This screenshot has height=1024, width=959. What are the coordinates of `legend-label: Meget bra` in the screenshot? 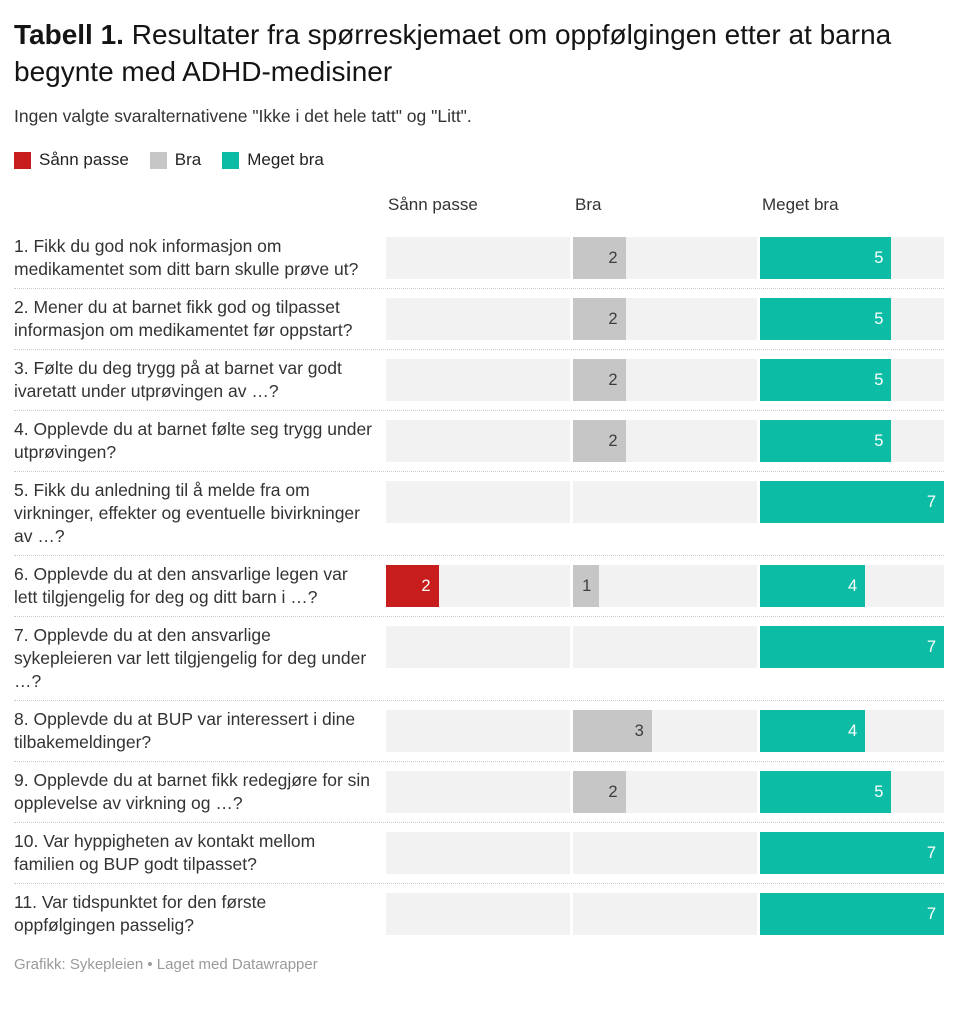 It's located at (285, 159).